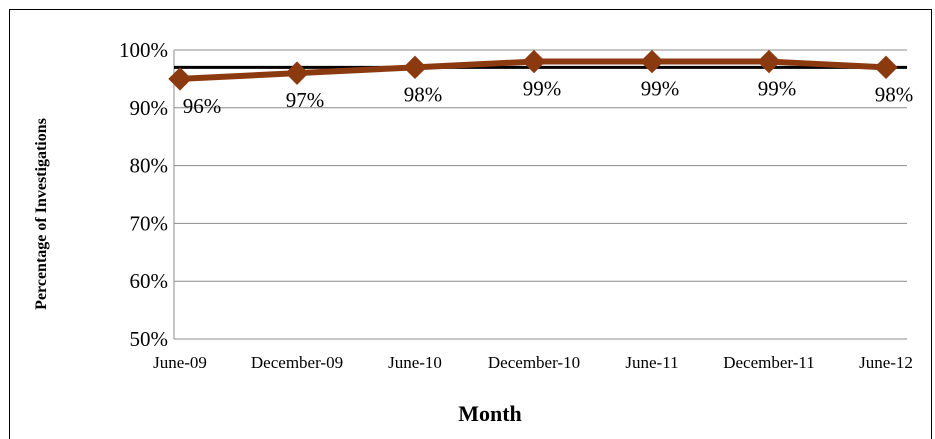  What do you see at coordinates (149, 281) in the screenshot?
I see `y-tick-label: 60%` at bounding box center [149, 281].